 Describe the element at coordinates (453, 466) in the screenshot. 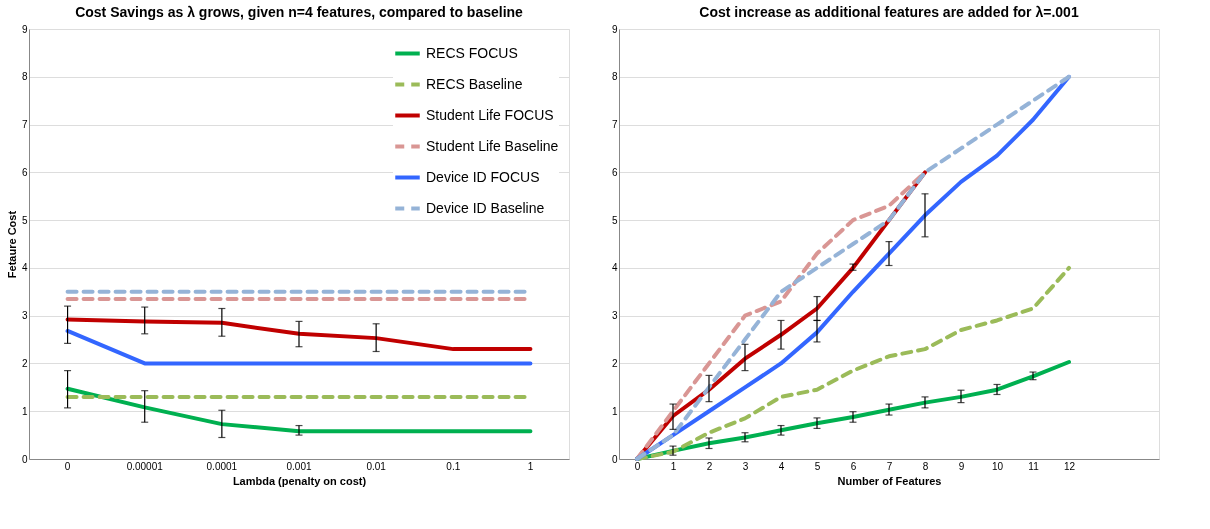

I see `x-tick-label: 0.1` at that location.